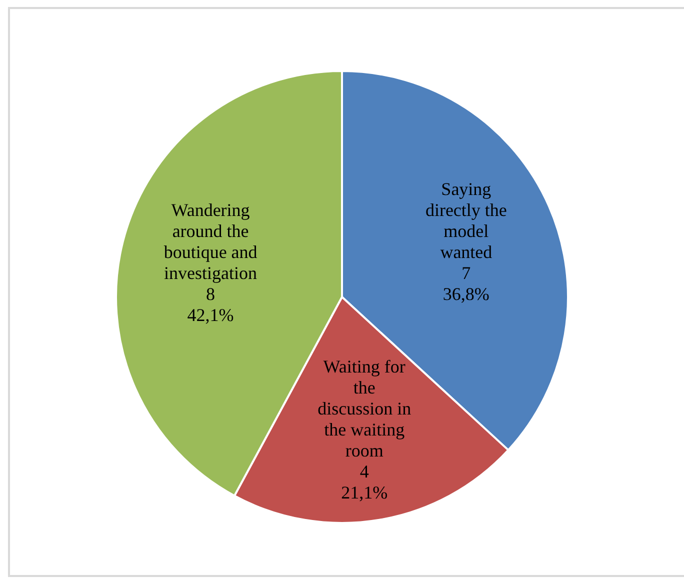 The image size is (684, 584). I want to click on data-label: 7 36,8%, so click(466, 283).